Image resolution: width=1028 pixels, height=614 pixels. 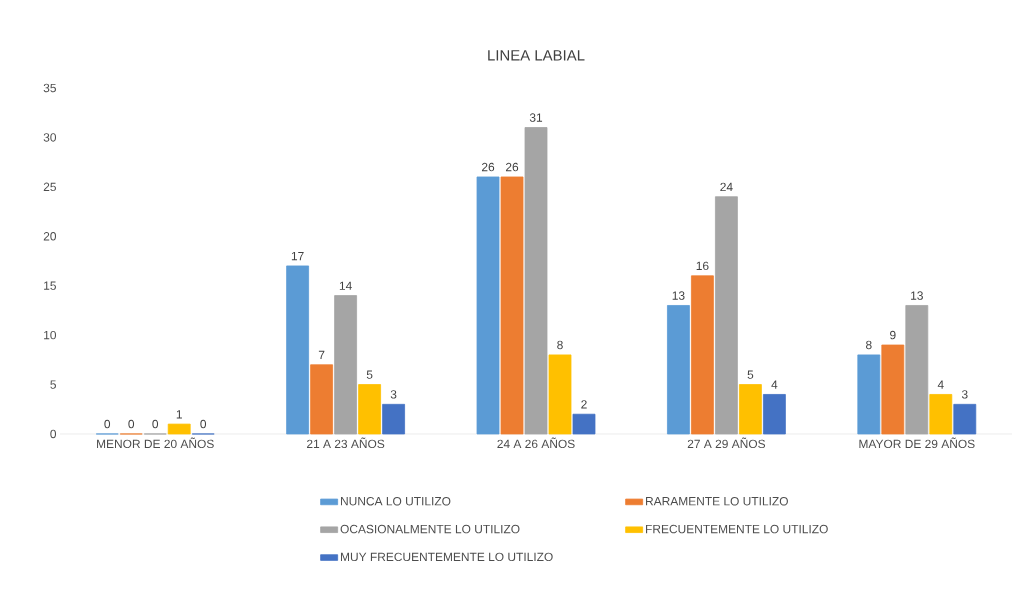 What do you see at coordinates (50, 285) in the screenshot?
I see `y-tick-label: 15` at bounding box center [50, 285].